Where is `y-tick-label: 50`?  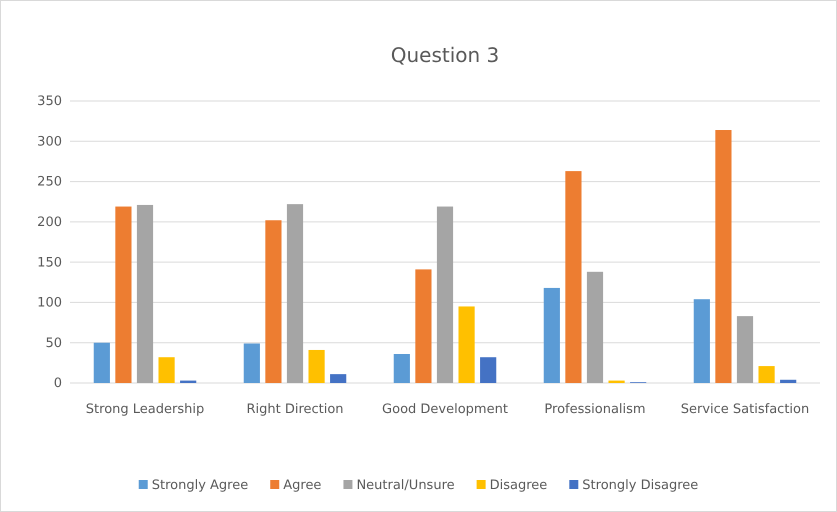 y-tick-label: 50 is located at coordinates (53, 343).